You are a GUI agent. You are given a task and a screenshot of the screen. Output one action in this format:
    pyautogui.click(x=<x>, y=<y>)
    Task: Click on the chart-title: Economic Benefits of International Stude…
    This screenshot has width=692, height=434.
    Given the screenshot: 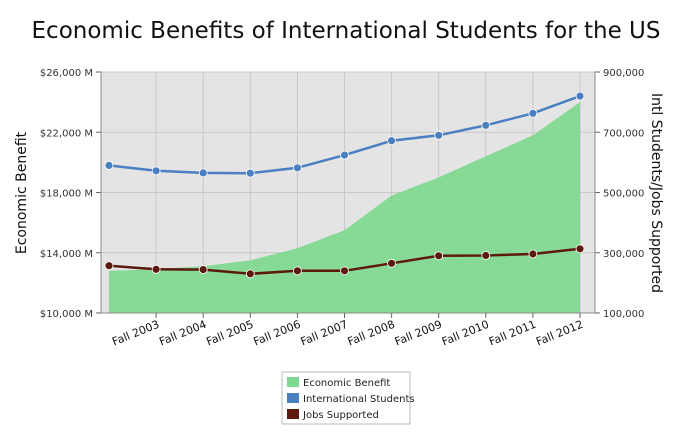 What is the action you would take?
    pyautogui.click(x=346, y=31)
    